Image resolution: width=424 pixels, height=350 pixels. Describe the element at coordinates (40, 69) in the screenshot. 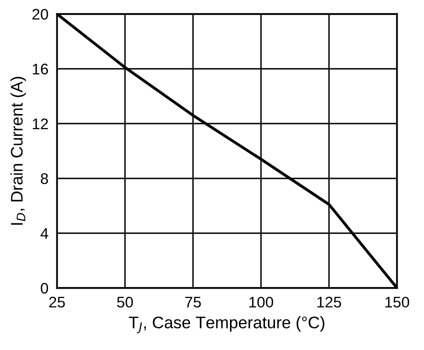

I see `y-tick-label: 16` at that location.